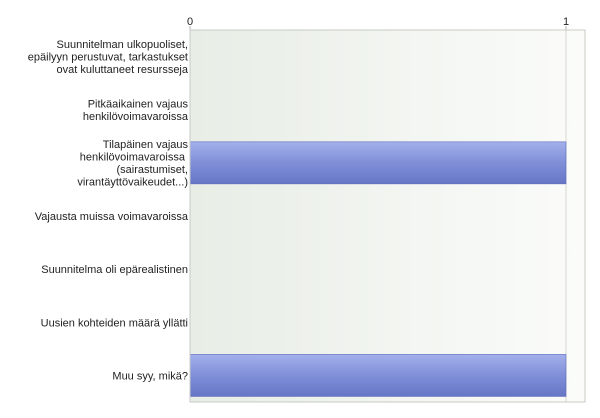 This screenshot has width=600, height=418. I want to click on category-label: Vajausta muissa voimavaroissa, so click(112, 217).